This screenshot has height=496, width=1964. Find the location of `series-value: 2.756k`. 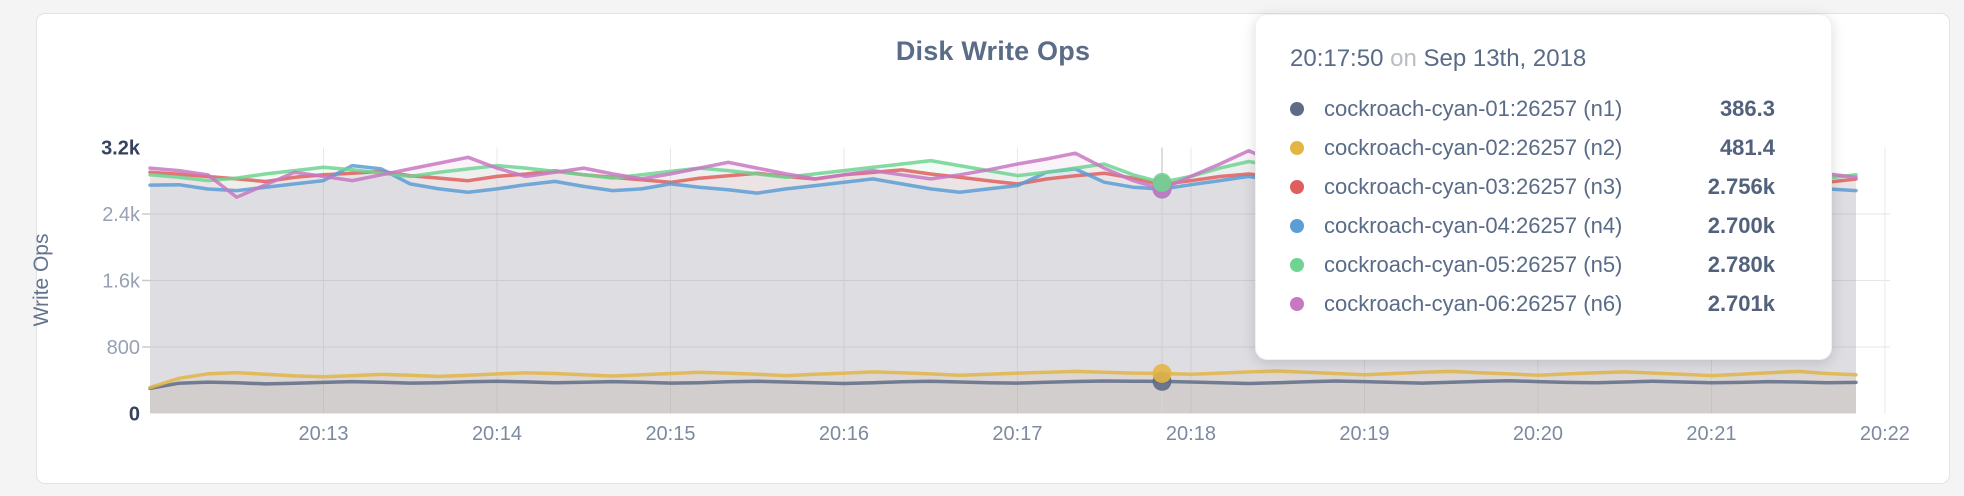

series-value: 2.756k is located at coordinates (1741, 186).